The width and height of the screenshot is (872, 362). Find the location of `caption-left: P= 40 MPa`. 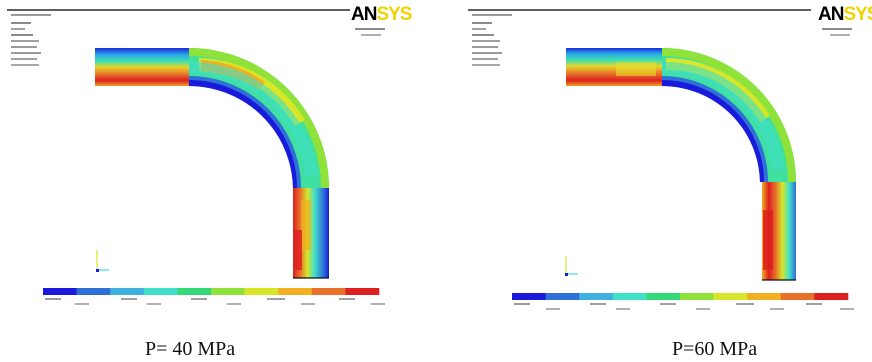

caption-left: P= 40 MPa is located at coordinates (190, 349).